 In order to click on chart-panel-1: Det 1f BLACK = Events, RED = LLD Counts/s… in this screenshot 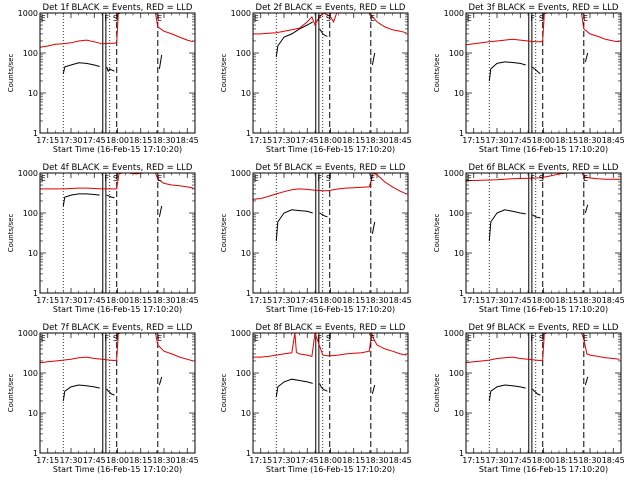, I will do `click(103, 78)`.